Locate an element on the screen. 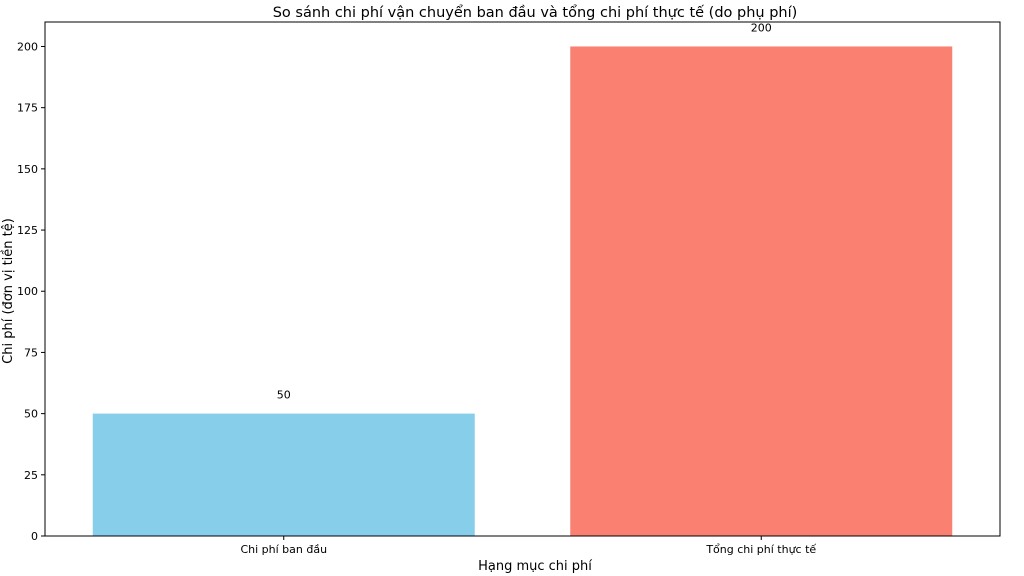  y-tick-label: 75 is located at coordinates (31, 352).